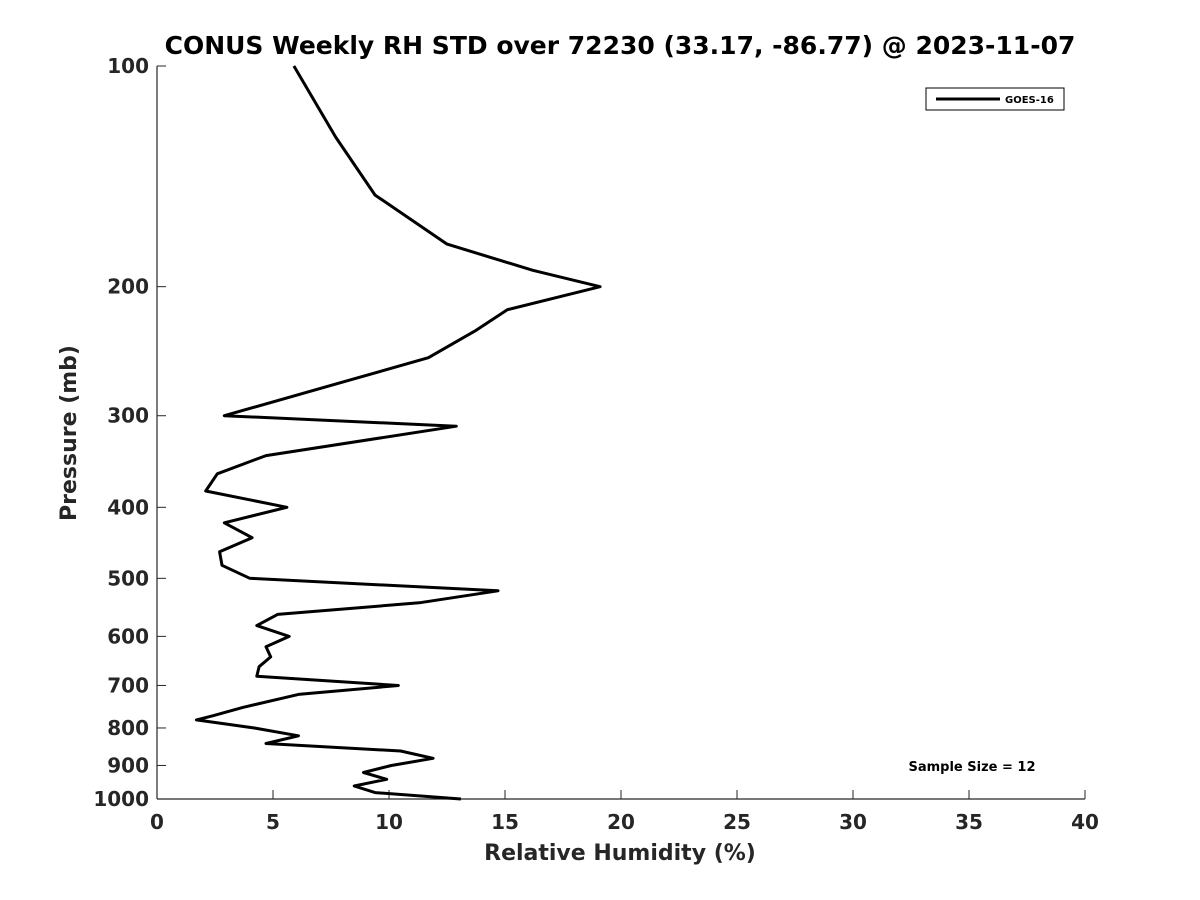  Describe the element at coordinates (128, 685) in the screenshot. I see `y-tick-label: 700` at that location.